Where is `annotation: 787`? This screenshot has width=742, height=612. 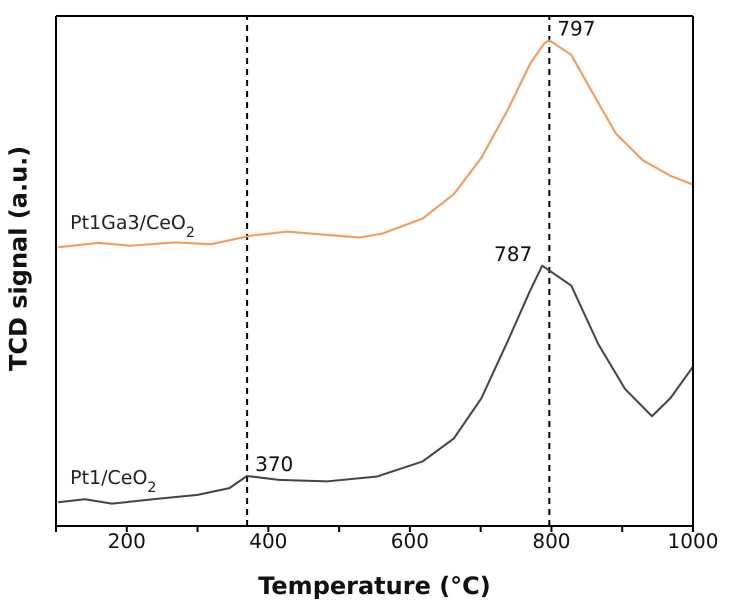 annotation: 787 is located at coordinates (513, 254).